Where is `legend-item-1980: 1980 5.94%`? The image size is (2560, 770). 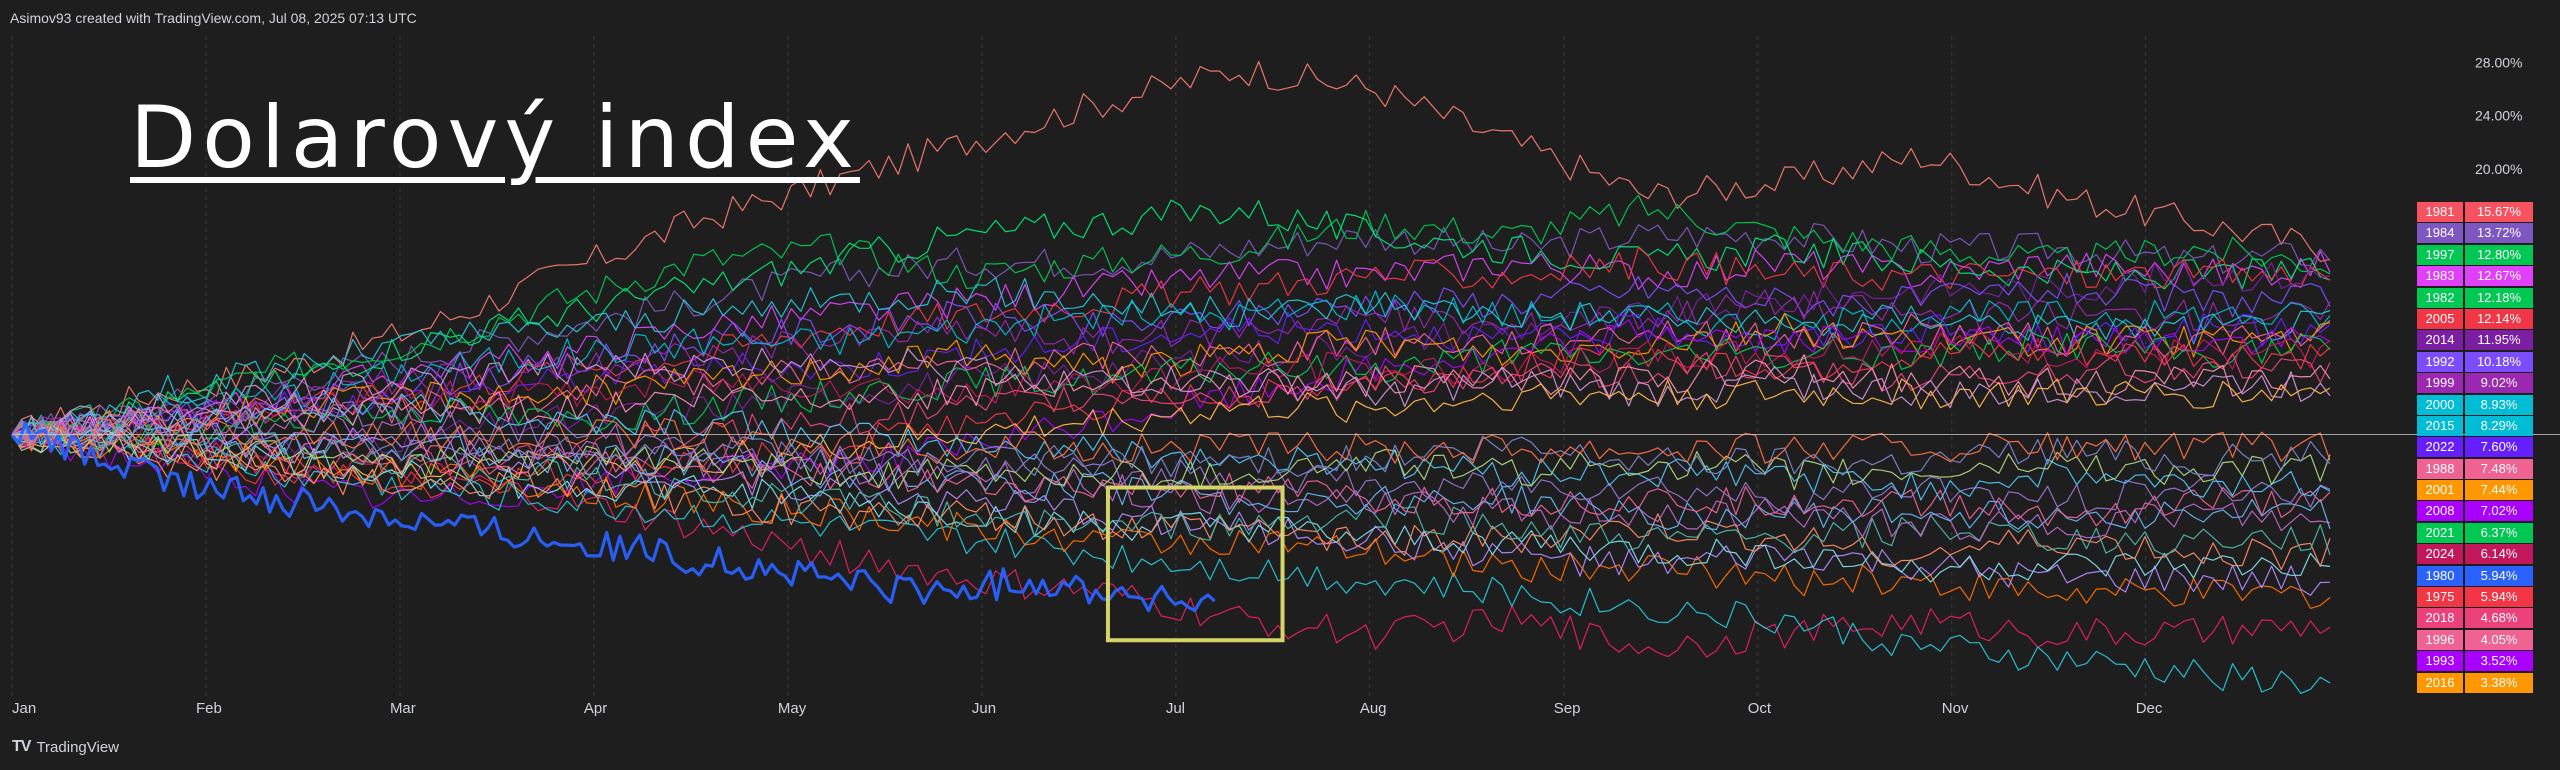 legend-item-1980: 1980 5.94% is located at coordinates (2476, 575).